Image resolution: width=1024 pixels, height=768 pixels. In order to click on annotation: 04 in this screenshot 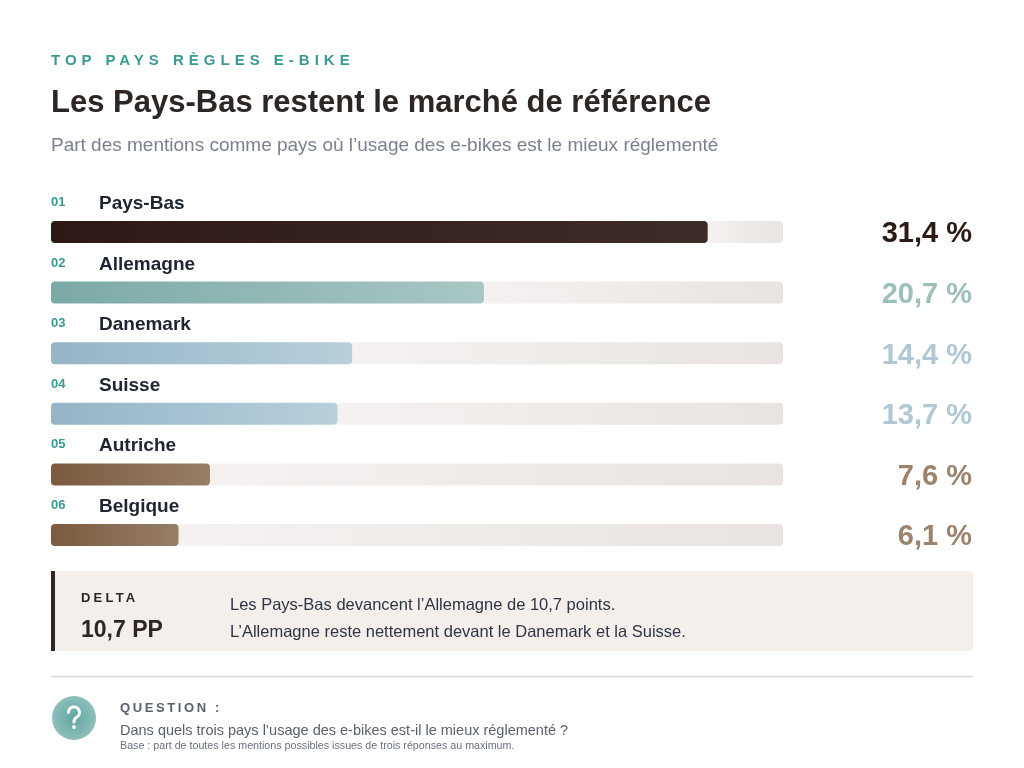, I will do `click(59, 383)`.